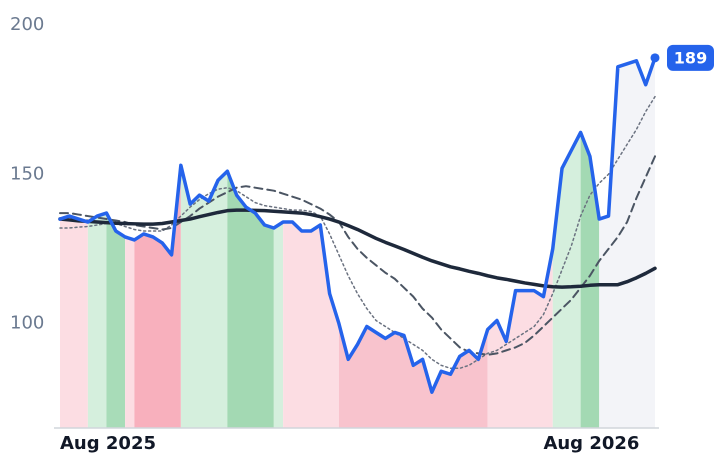 The height and width of the screenshot is (464, 718). Describe the element at coordinates (655, 58) in the screenshot. I see `last-point` at that location.